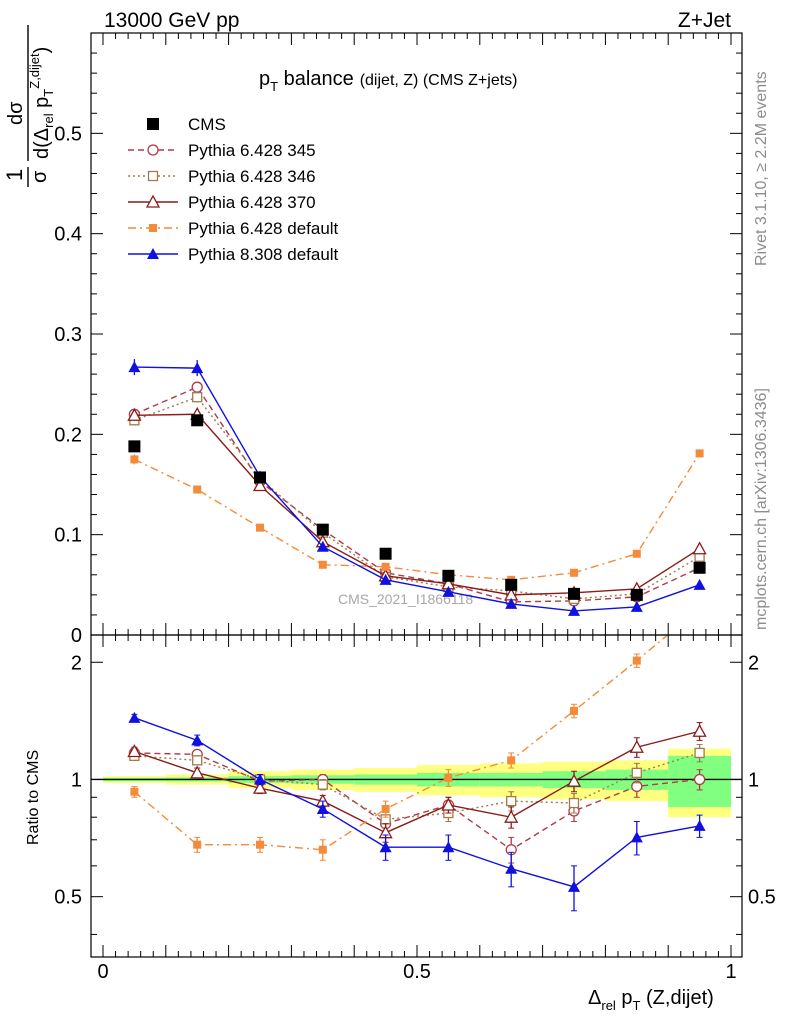  I want to click on ratio-point-pythia-6-428-345-shape, so click(699, 779).